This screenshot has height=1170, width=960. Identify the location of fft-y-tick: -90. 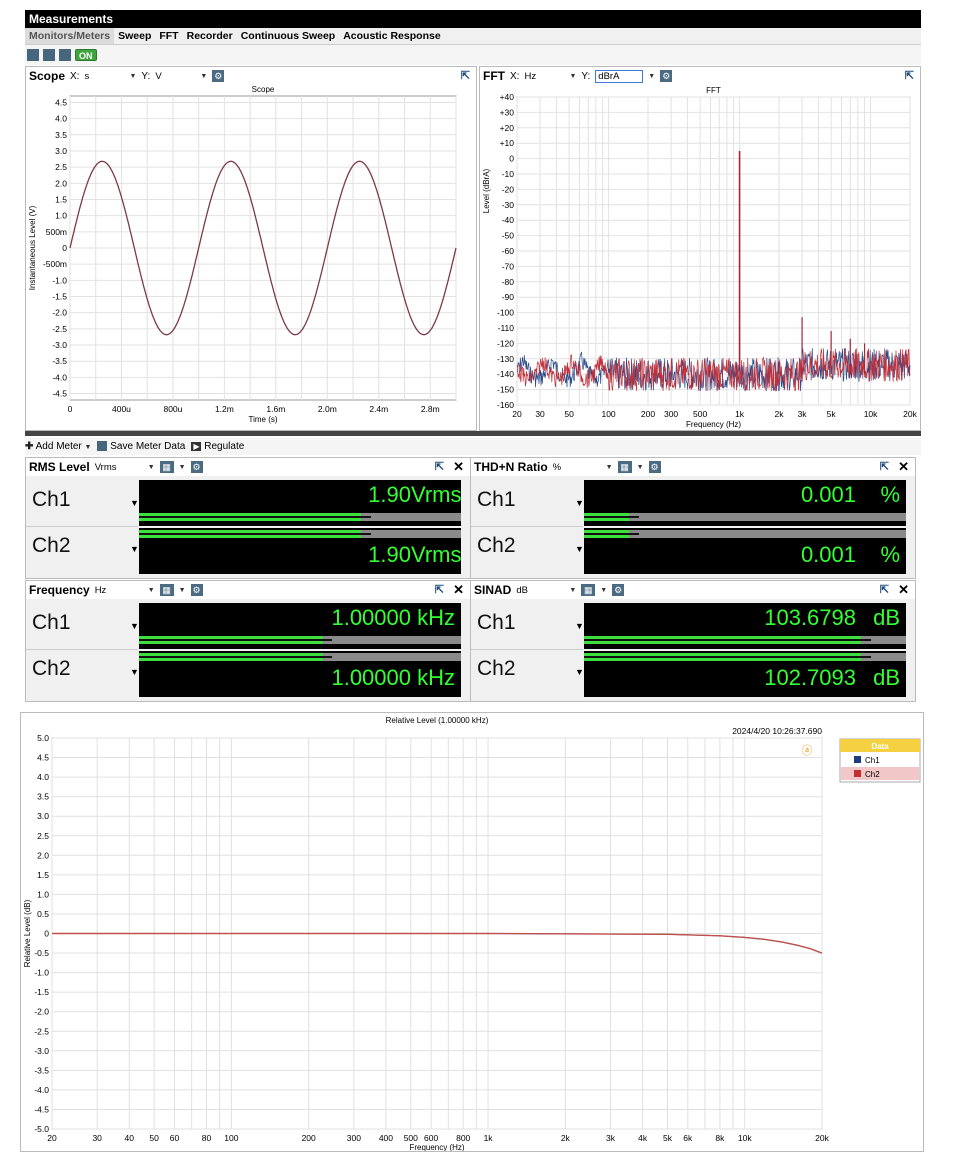
(508, 297).